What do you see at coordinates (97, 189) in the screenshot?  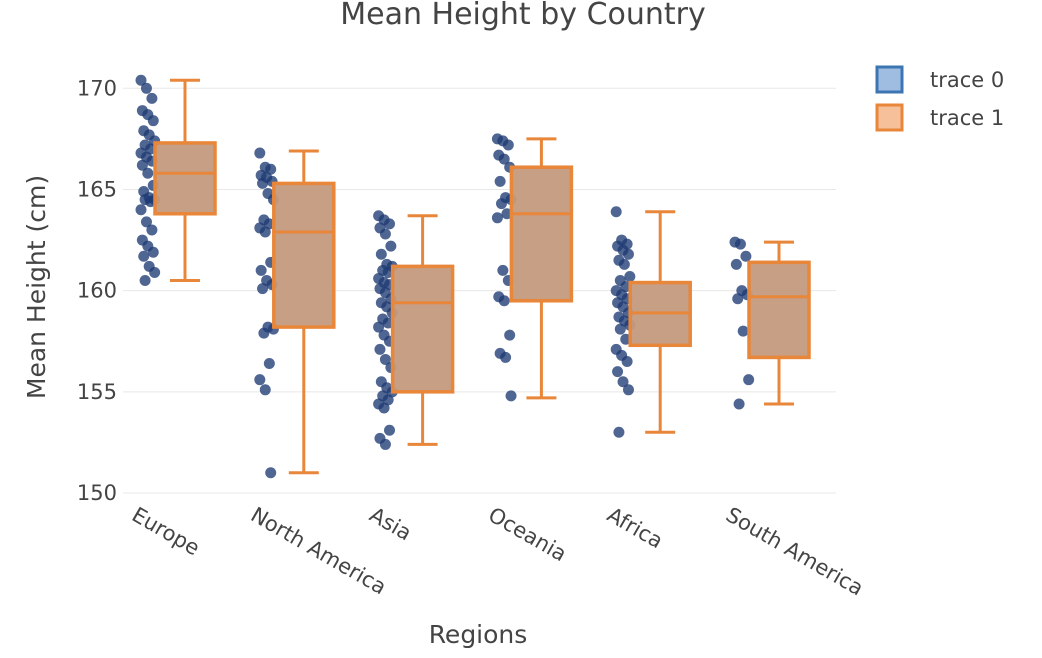 I see `y-tick-label: 165` at bounding box center [97, 189].